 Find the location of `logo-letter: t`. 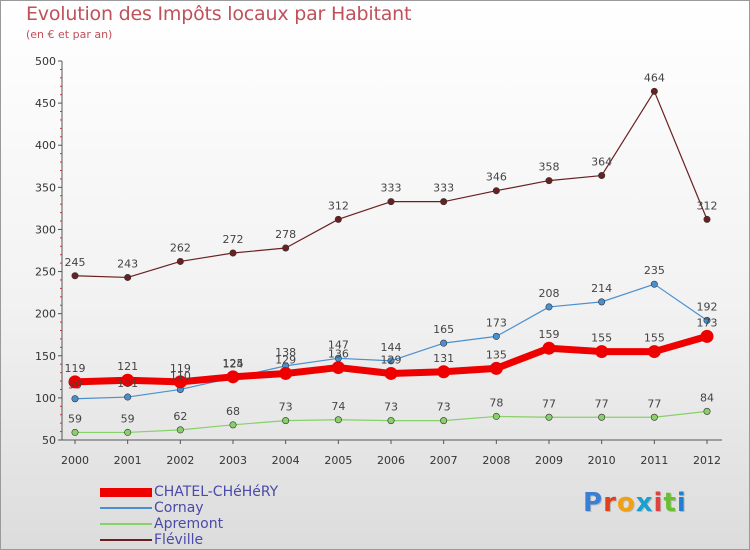

logo-letter: t is located at coordinates (670, 503).